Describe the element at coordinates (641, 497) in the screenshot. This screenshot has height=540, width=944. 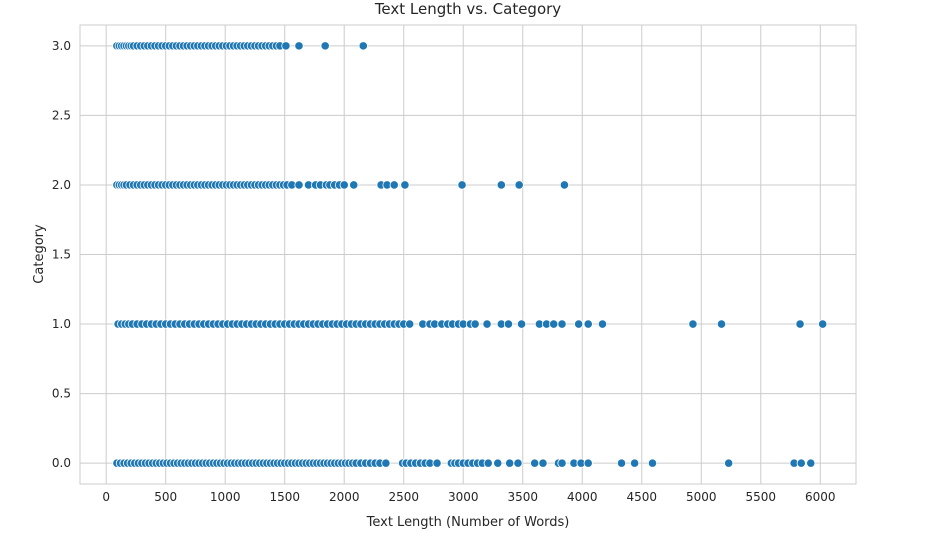
I see `x-tick-label: 4500` at that location.